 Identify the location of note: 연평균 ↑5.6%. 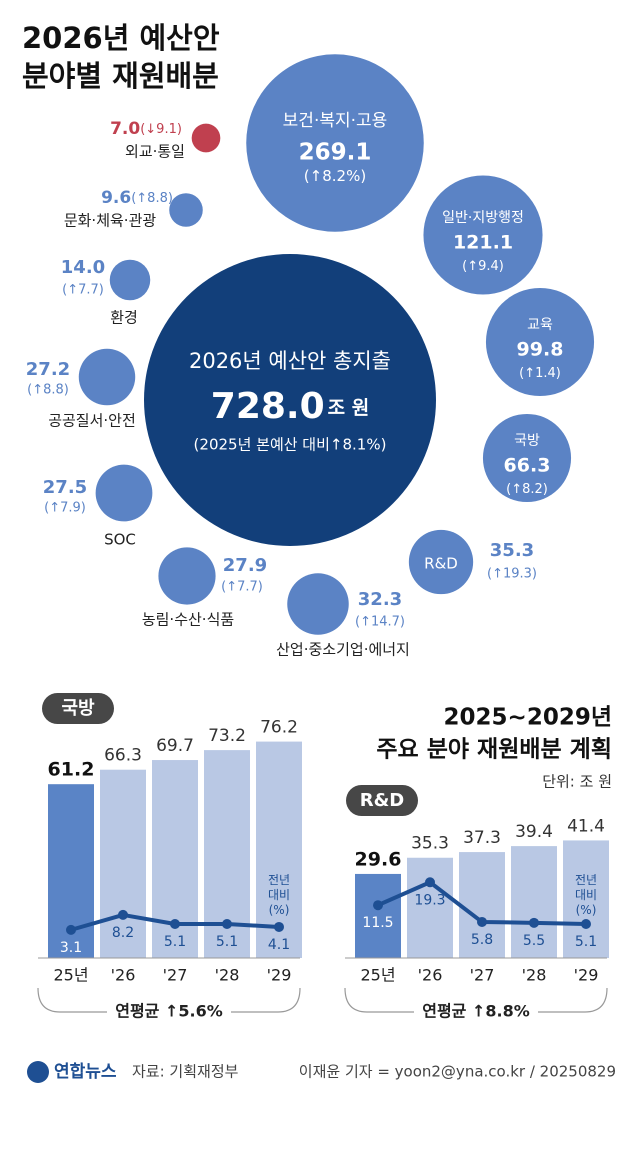
(169, 1011).